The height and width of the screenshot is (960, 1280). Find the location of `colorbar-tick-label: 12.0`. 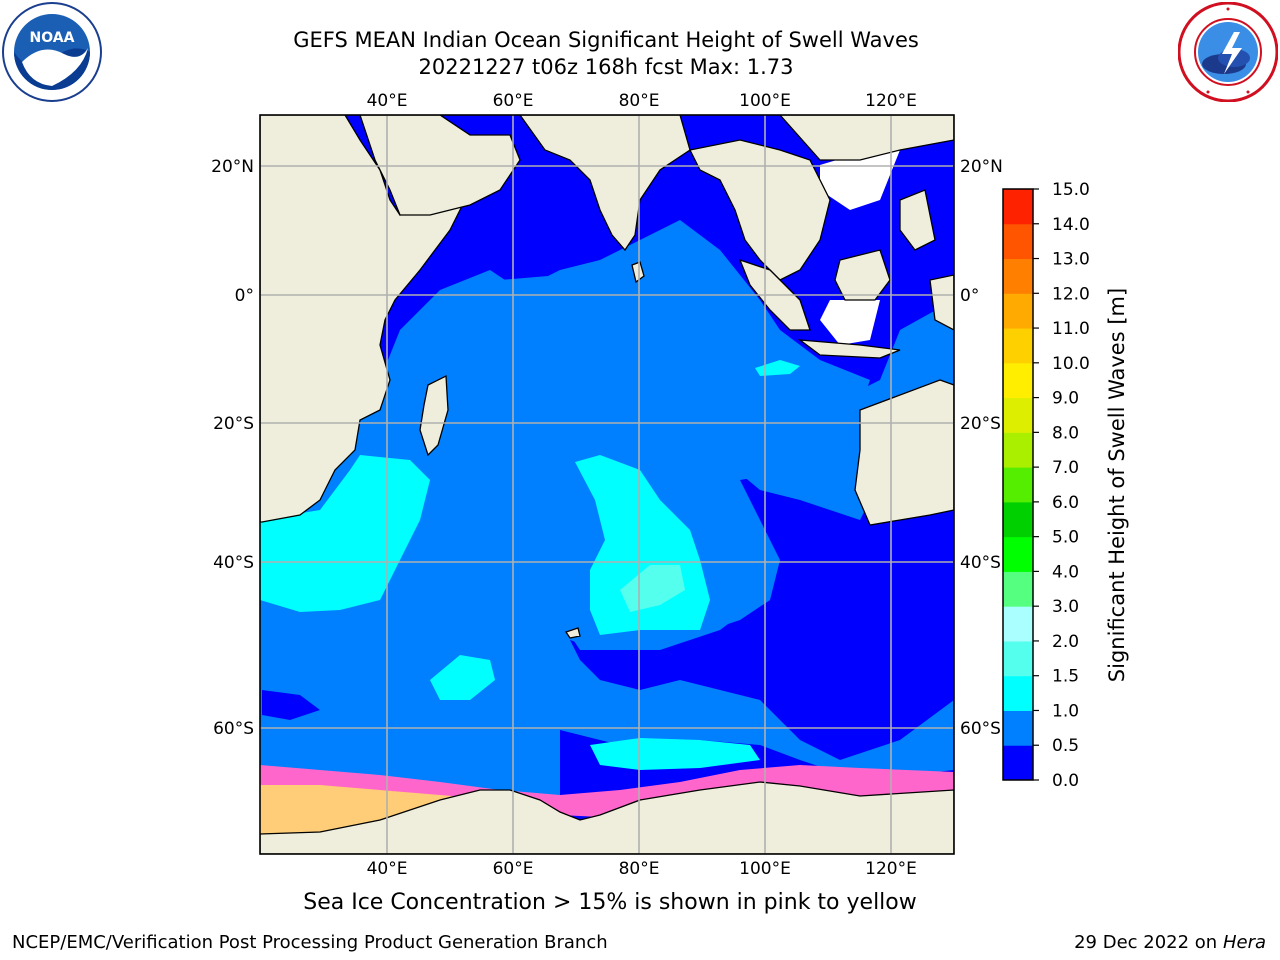

colorbar-tick-label: 12.0 is located at coordinates (1071, 294).